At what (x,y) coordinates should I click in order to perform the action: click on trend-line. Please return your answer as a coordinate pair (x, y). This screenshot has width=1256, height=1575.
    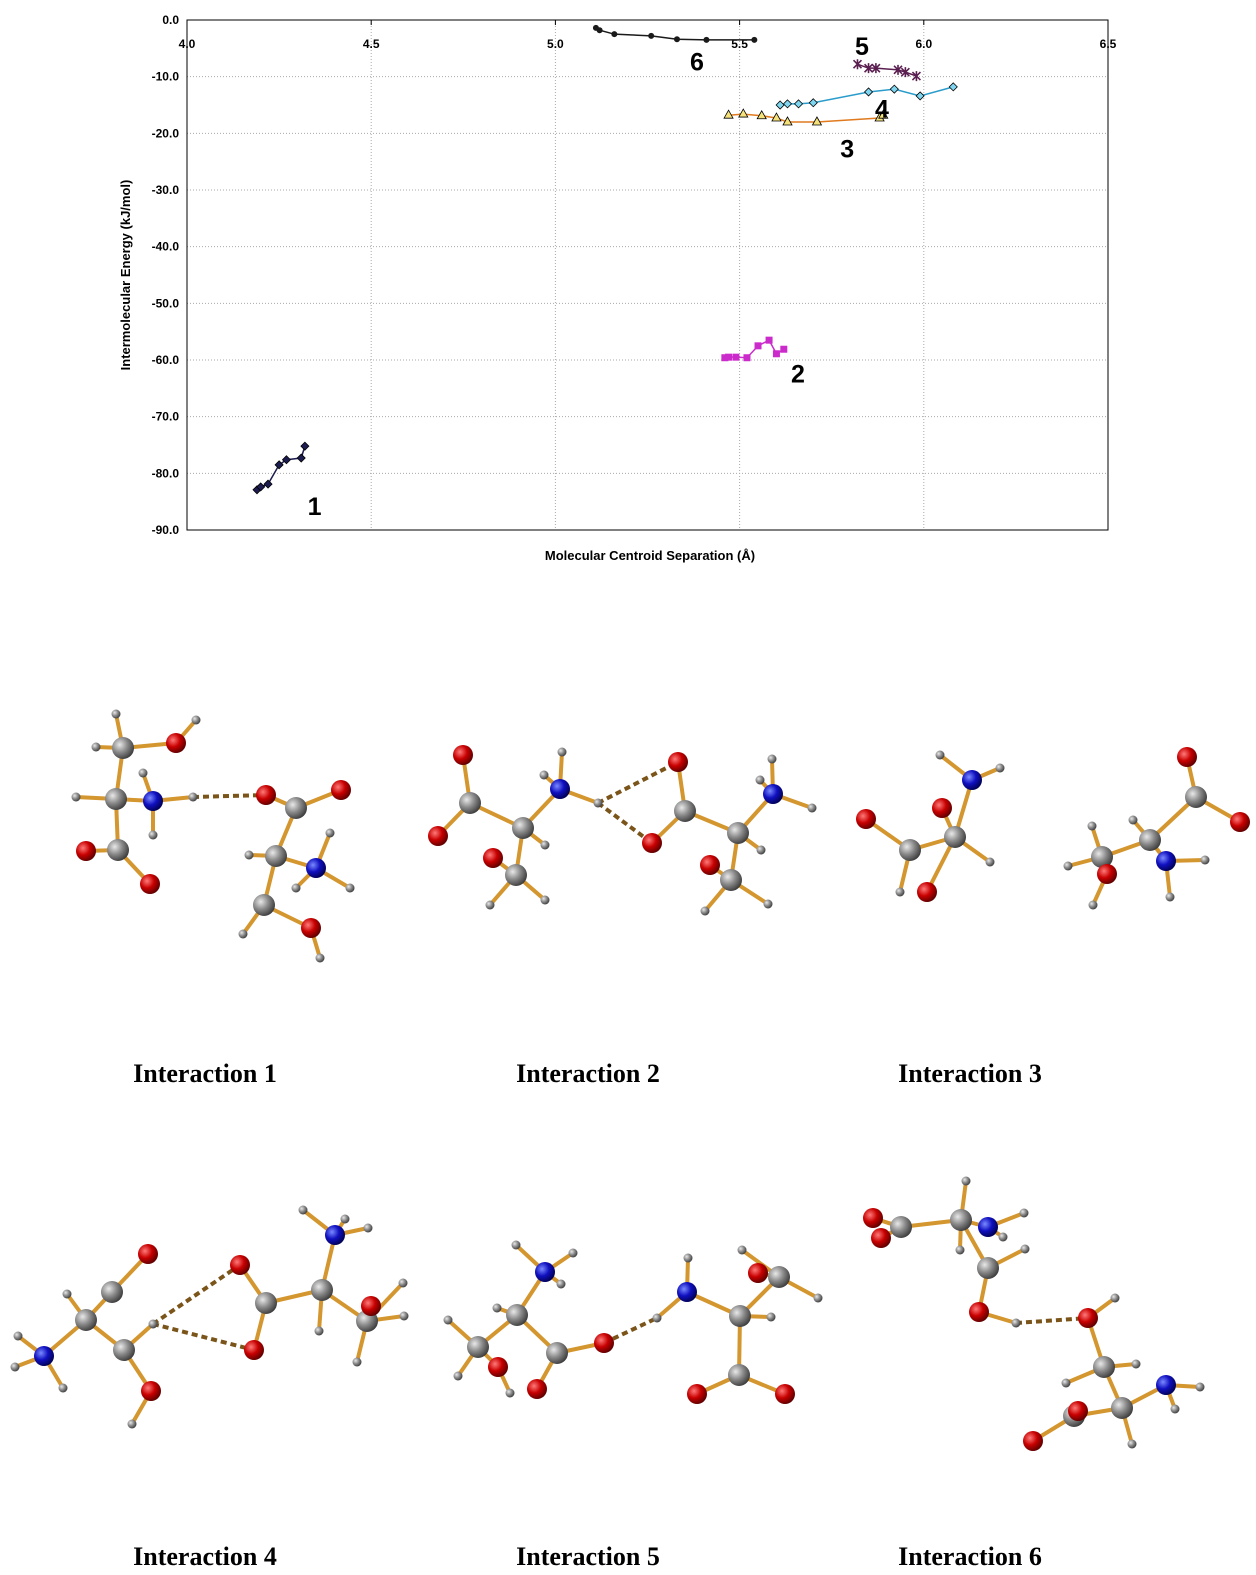
    Looking at the image, I should click on (806, 118).